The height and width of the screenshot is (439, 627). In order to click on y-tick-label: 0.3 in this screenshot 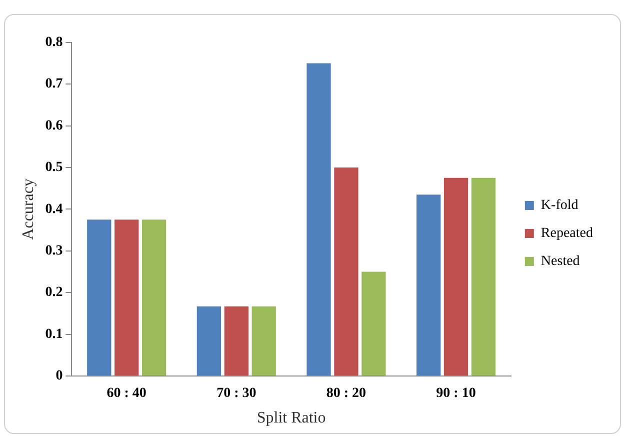, I will do `click(54, 251)`.